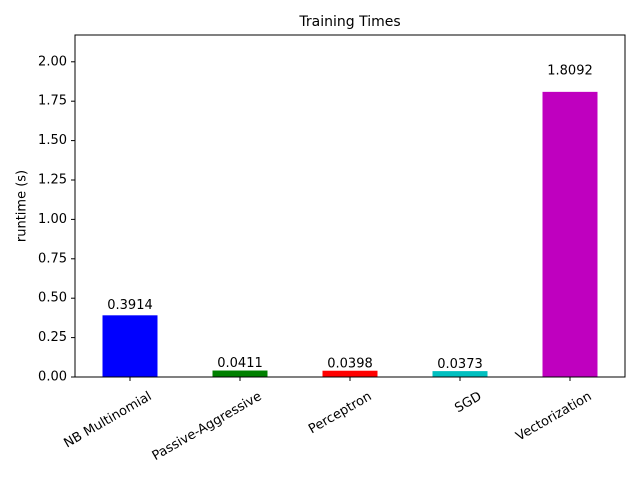 The image size is (640, 484). Describe the element at coordinates (52, 337) in the screenshot. I see `y-tick-label: 0.25` at that location.